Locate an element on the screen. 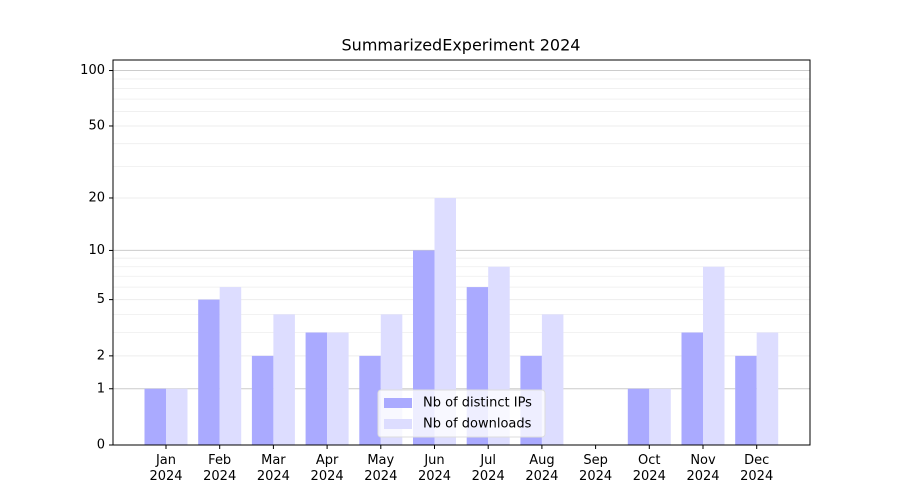  x-tick-label: Oct 2024 is located at coordinates (649, 468).